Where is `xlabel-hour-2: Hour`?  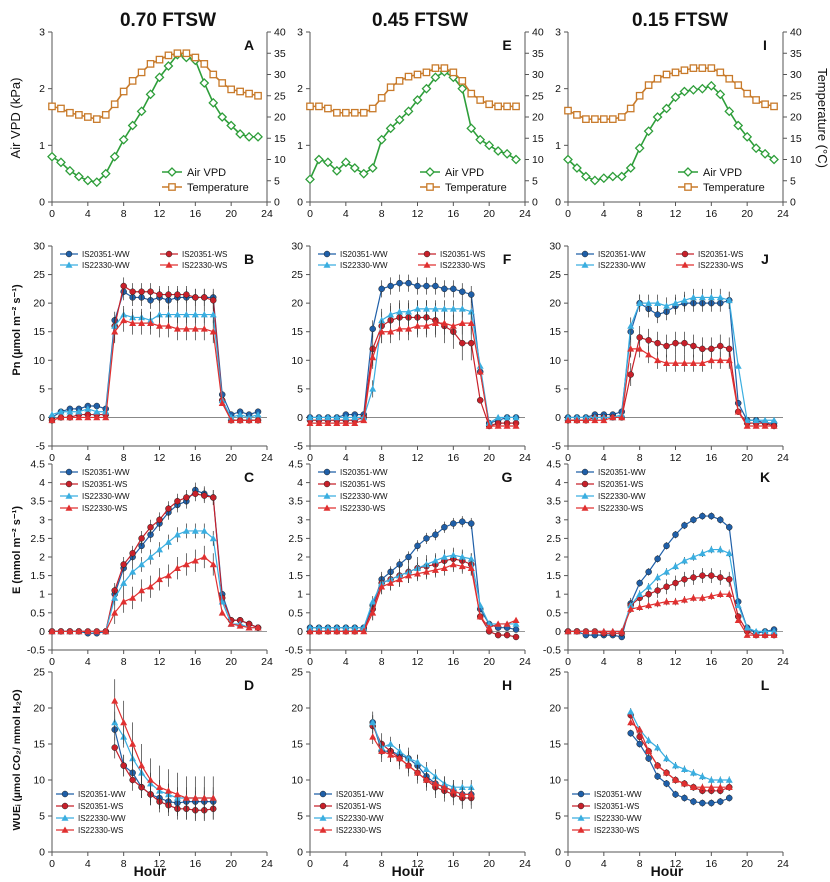 xlabel-hour-2: Hour is located at coordinates (408, 871).